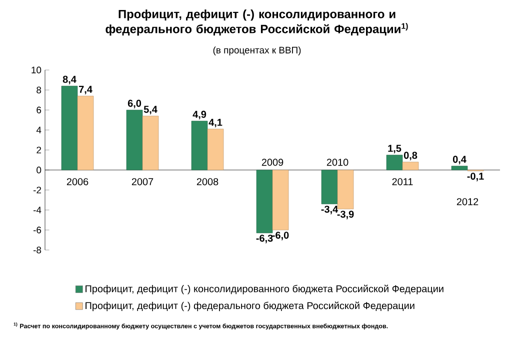 The width and height of the screenshot is (515, 340). What do you see at coordinates (39, 90) in the screenshot?
I see `y-tick-label: 8` at bounding box center [39, 90].